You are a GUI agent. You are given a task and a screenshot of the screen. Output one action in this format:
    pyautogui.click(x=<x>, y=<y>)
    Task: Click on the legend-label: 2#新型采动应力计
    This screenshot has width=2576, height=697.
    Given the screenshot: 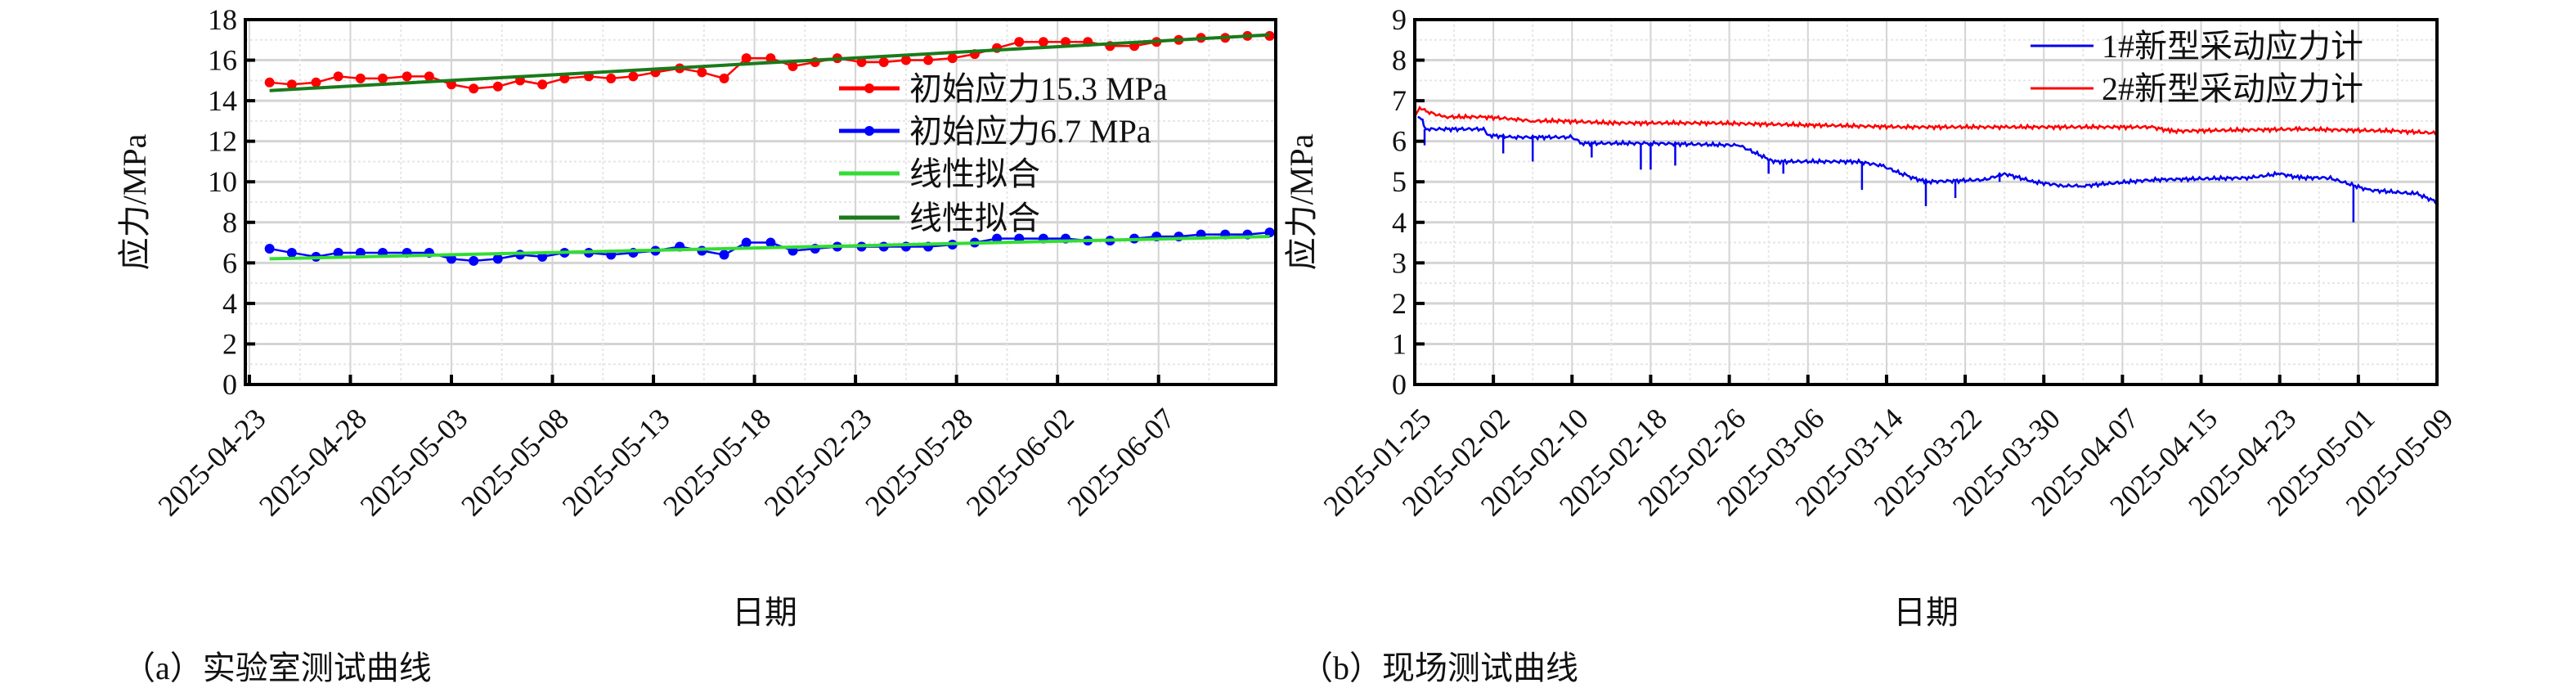 What is the action you would take?
    pyautogui.click(x=2233, y=88)
    